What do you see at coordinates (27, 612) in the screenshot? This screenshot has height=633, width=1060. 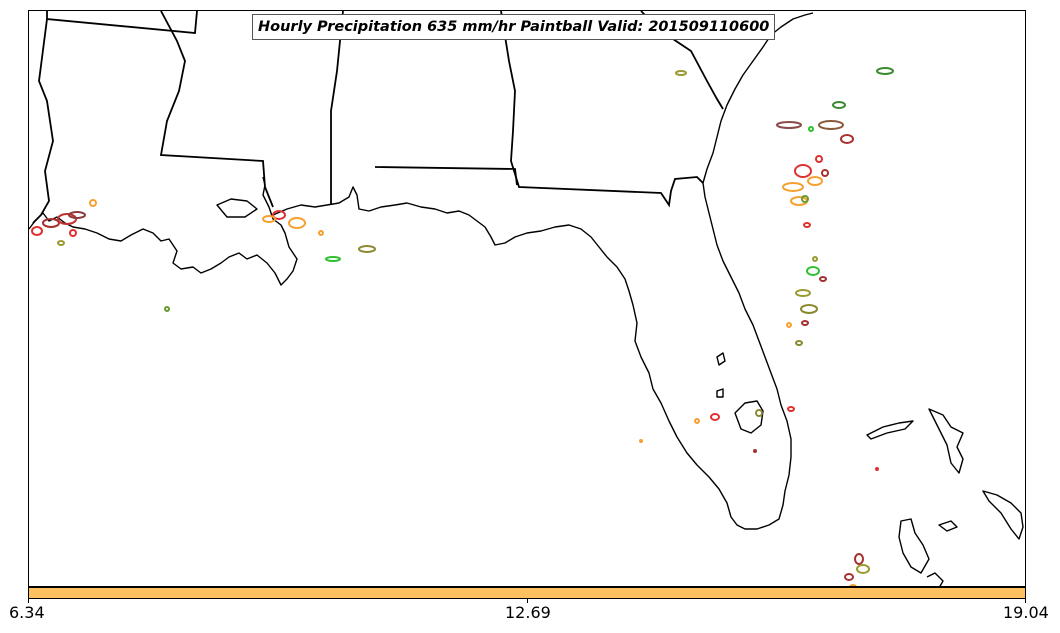 I see `colorbar-tick-label-min: 6.34` at bounding box center [27, 612].